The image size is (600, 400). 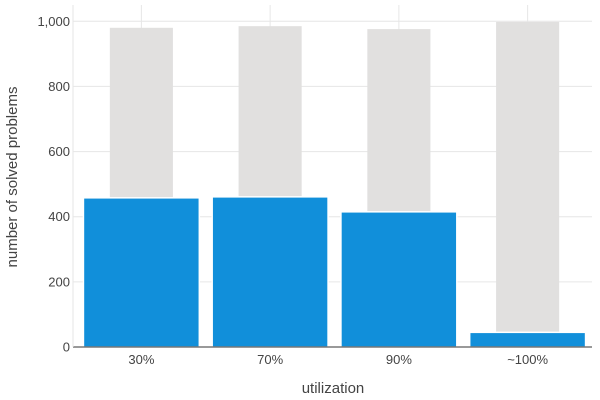 I want to click on total-bar, so click(x=528, y=184).